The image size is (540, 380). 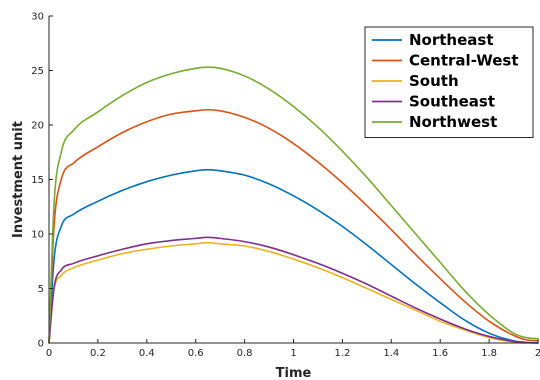 I want to click on x-tick-label: 0.2, so click(x=98, y=353).